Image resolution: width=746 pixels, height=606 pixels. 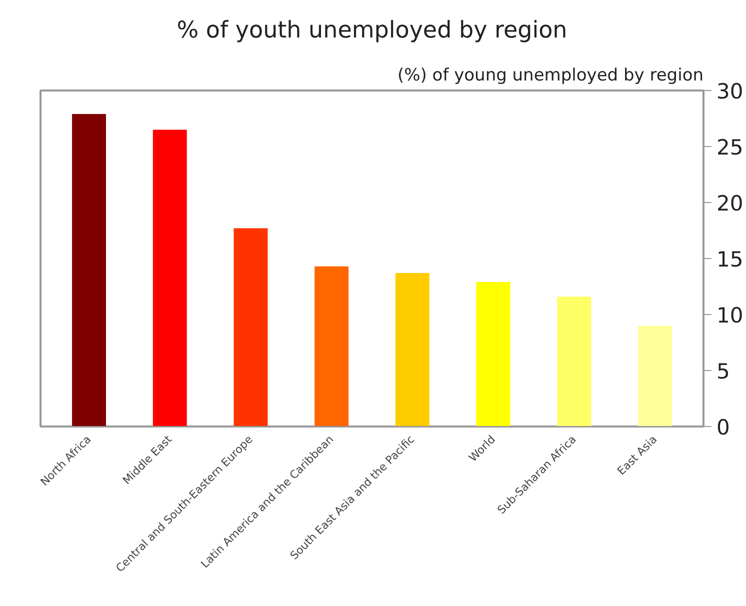 I want to click on y-tick-label: 15, so click(x=730, y=260).